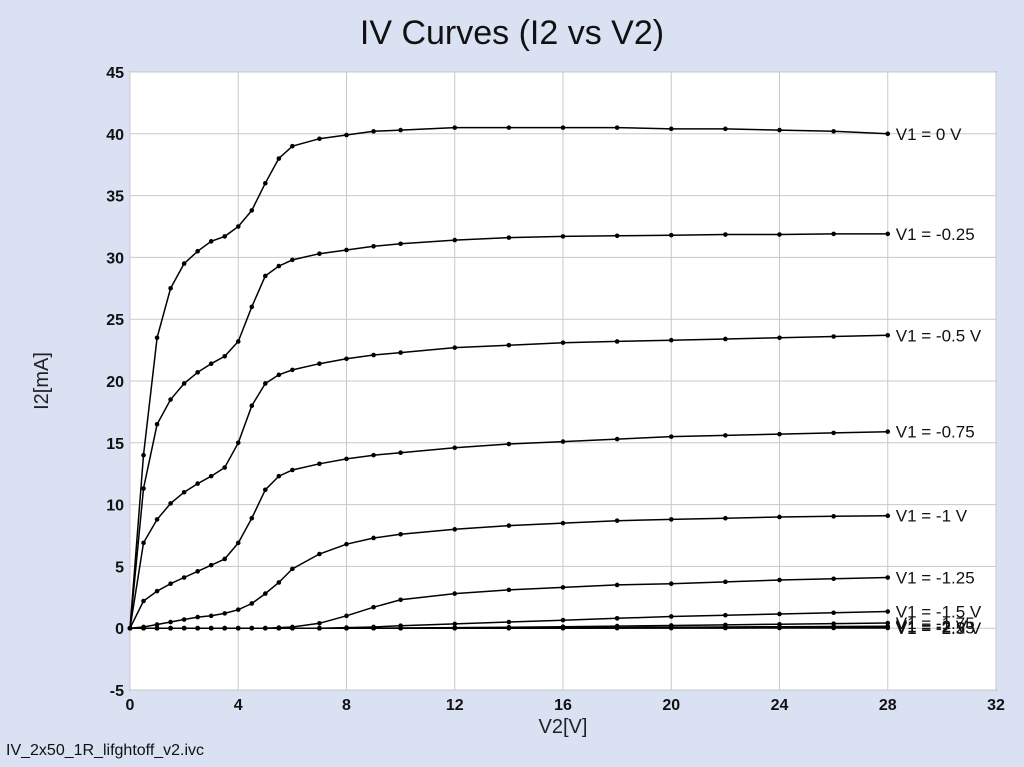 This screenshot has width=1024, height=767. I want to click on series-label: V1 = -1.5 V, so click(939, 612).